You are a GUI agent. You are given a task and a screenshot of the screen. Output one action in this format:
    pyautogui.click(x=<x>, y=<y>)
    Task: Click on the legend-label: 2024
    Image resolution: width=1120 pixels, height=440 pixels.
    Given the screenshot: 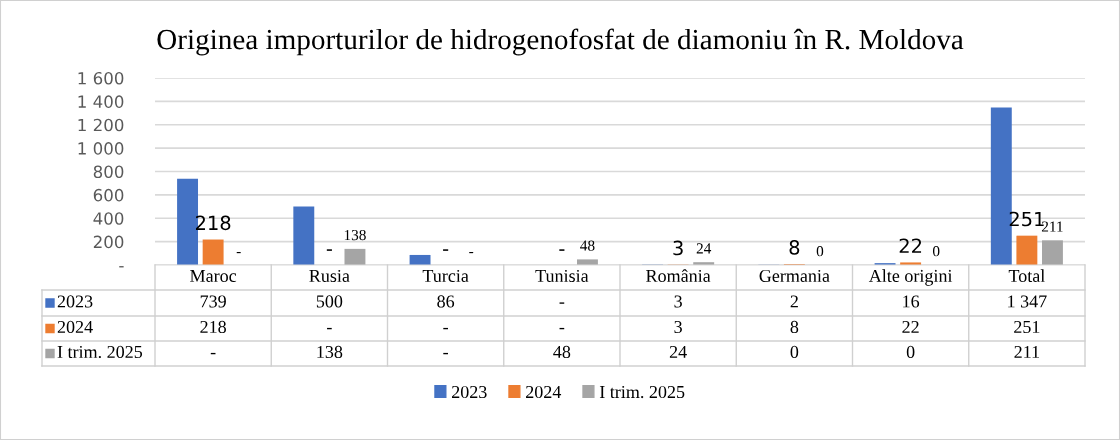 What is the action you would take?
    pyautogui.click(x=544, y=392)
    